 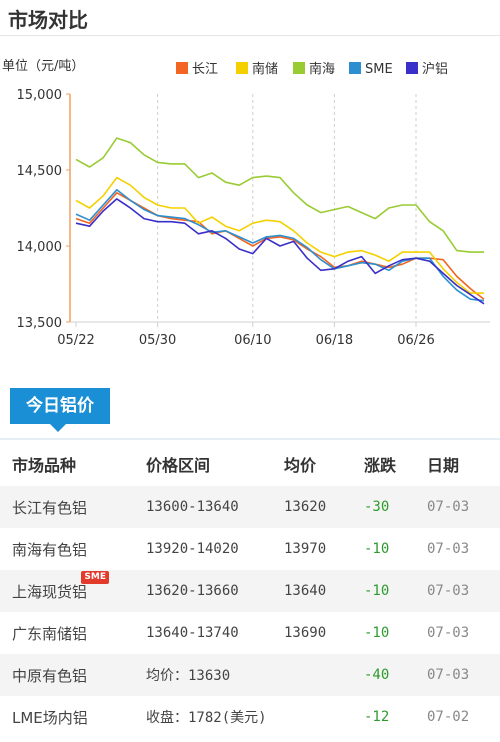 I want to click on market-name-wrap: 上海现货铝 SME, so click(x=61, y=586).